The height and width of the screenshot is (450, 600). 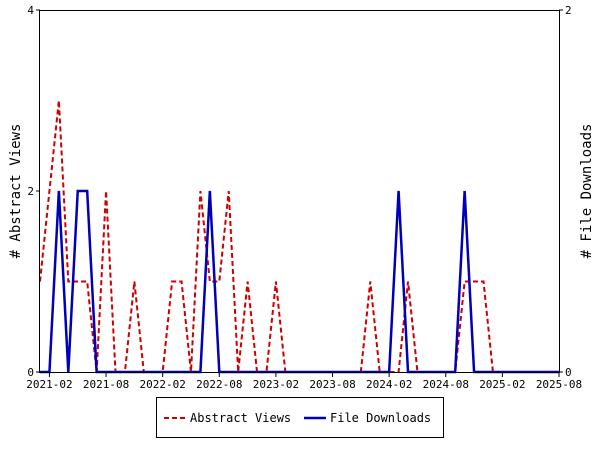 I want to click on y-left-tick-label: 4, so click(x=30, y=10).